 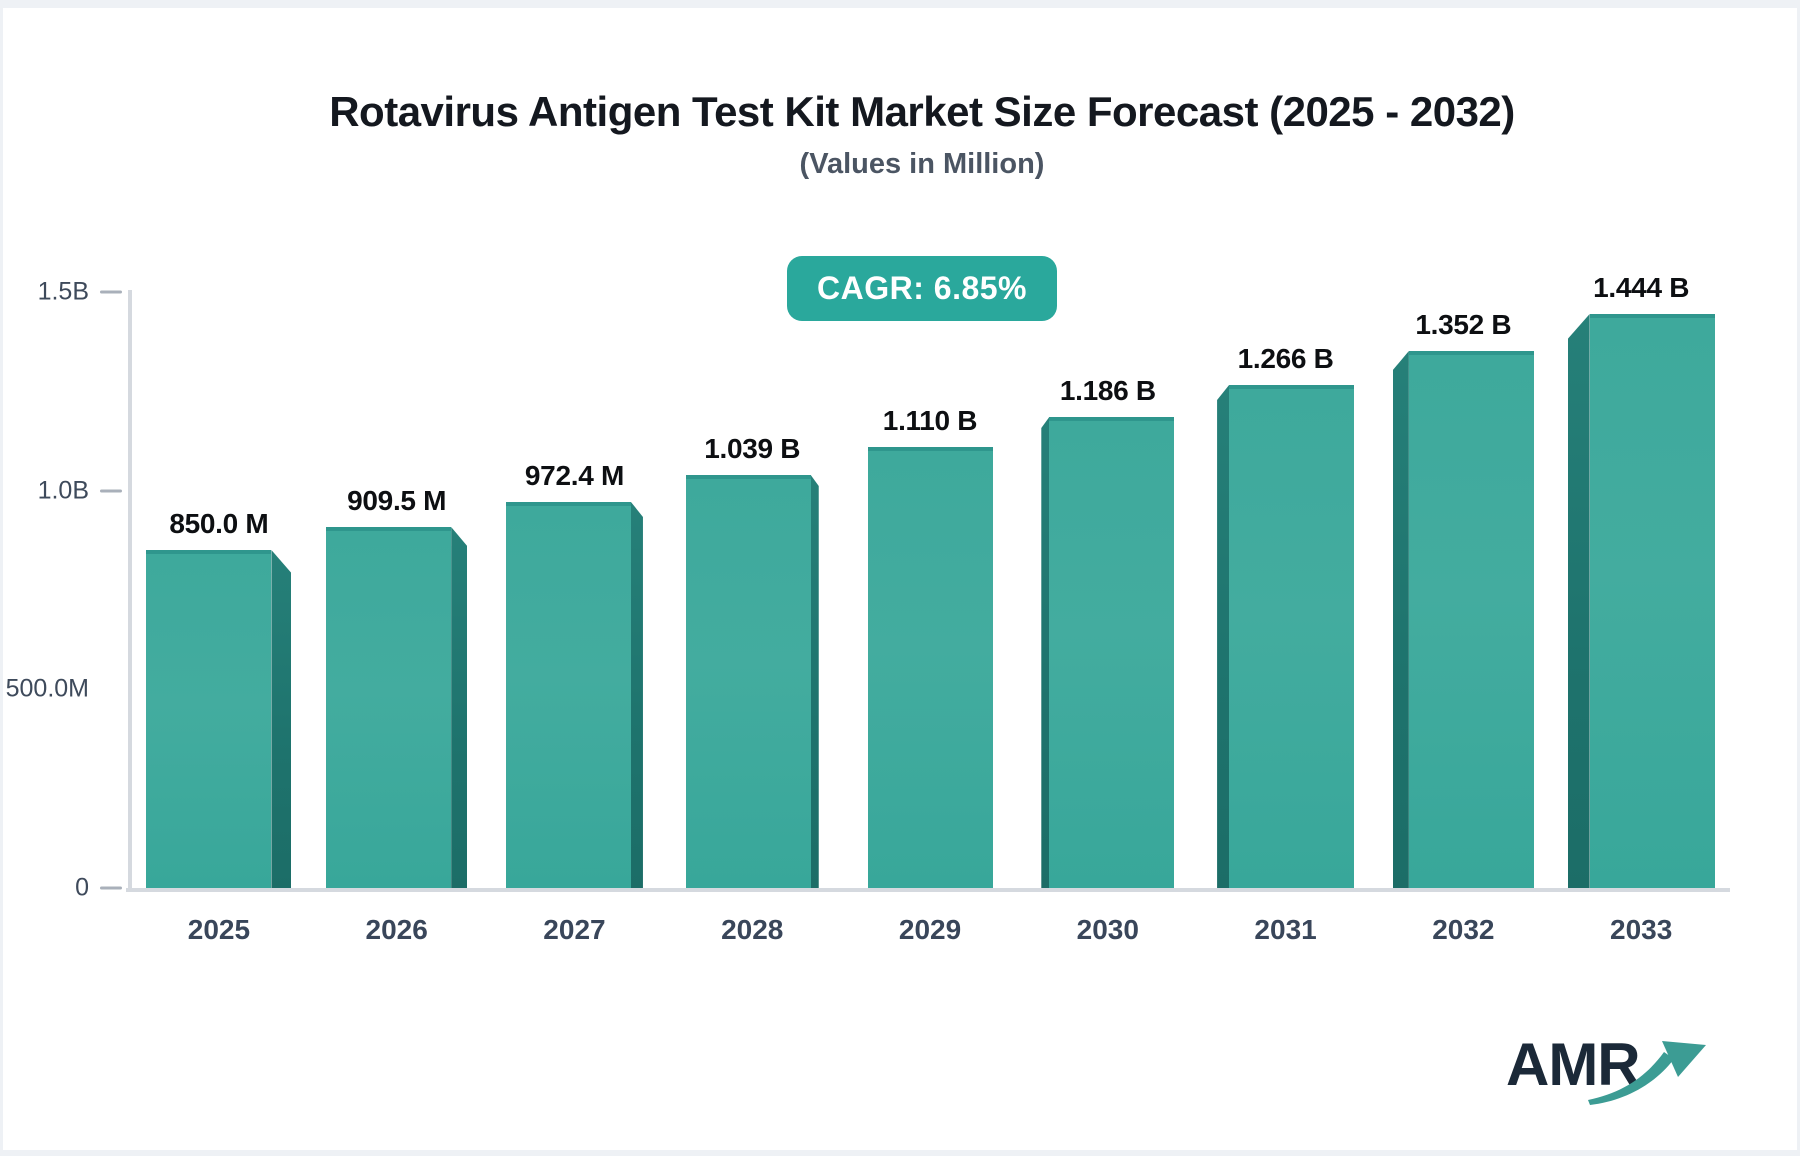 I want to click on bar-slot: 1.110 B 2029, so click(x=930, y=618).